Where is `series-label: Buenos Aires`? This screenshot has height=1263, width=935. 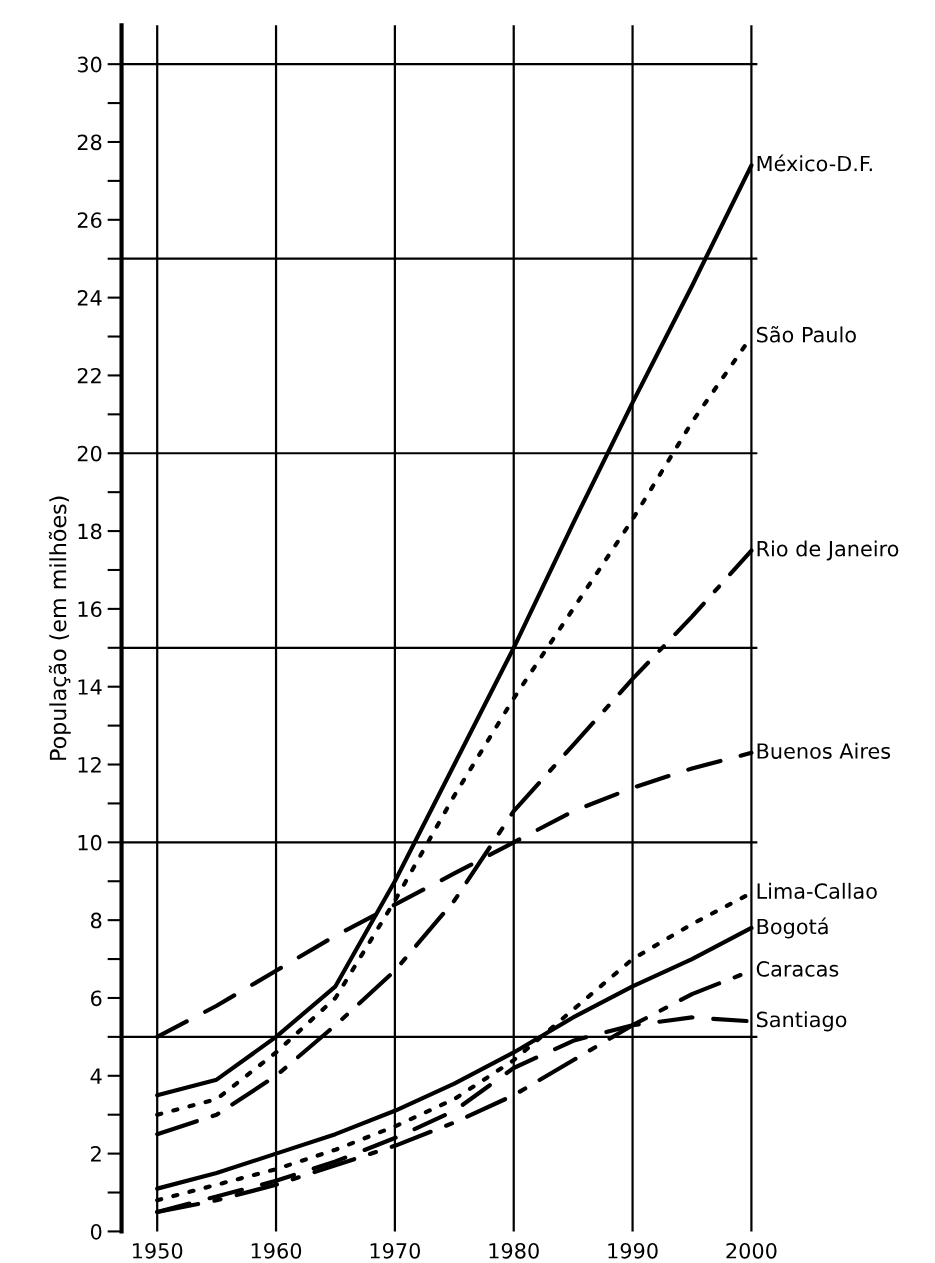
series-label: Buenos Aires is located at coordinates (824, 750).